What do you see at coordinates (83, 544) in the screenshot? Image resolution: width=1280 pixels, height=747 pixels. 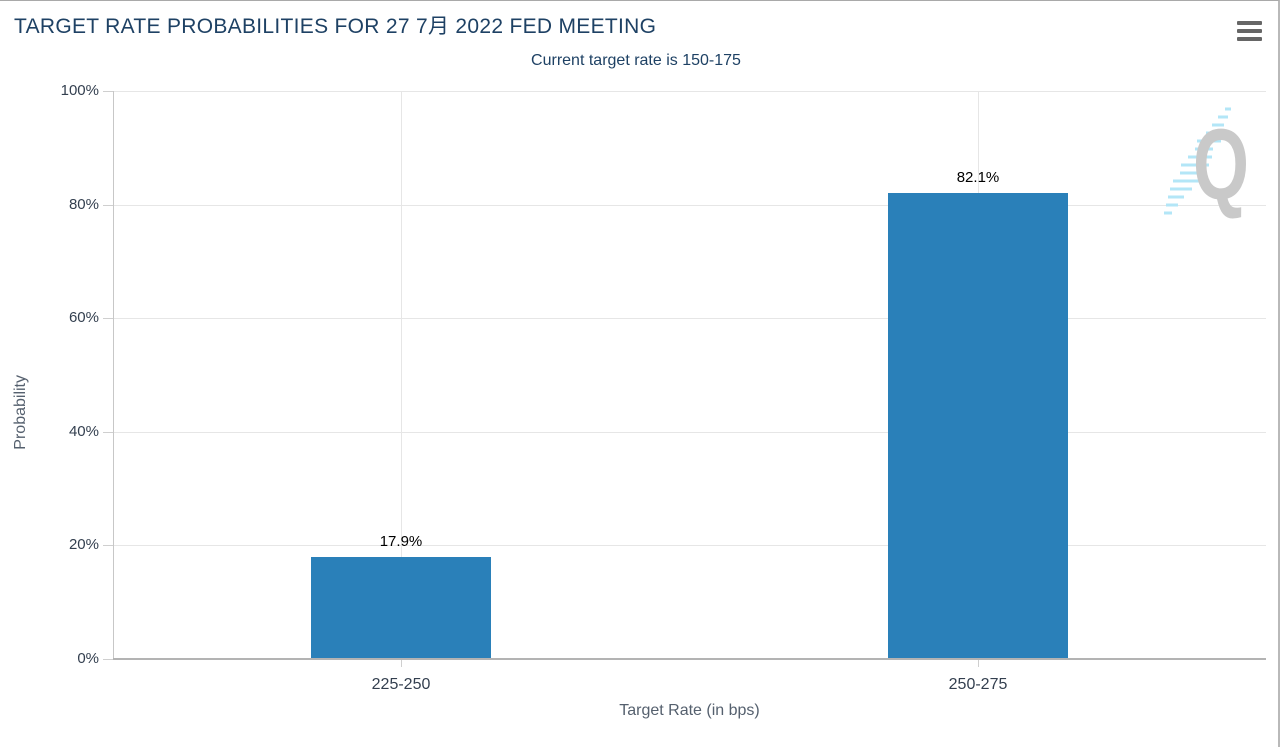 I see `y-tick-label: 20%` at bounding box center [83, 544].